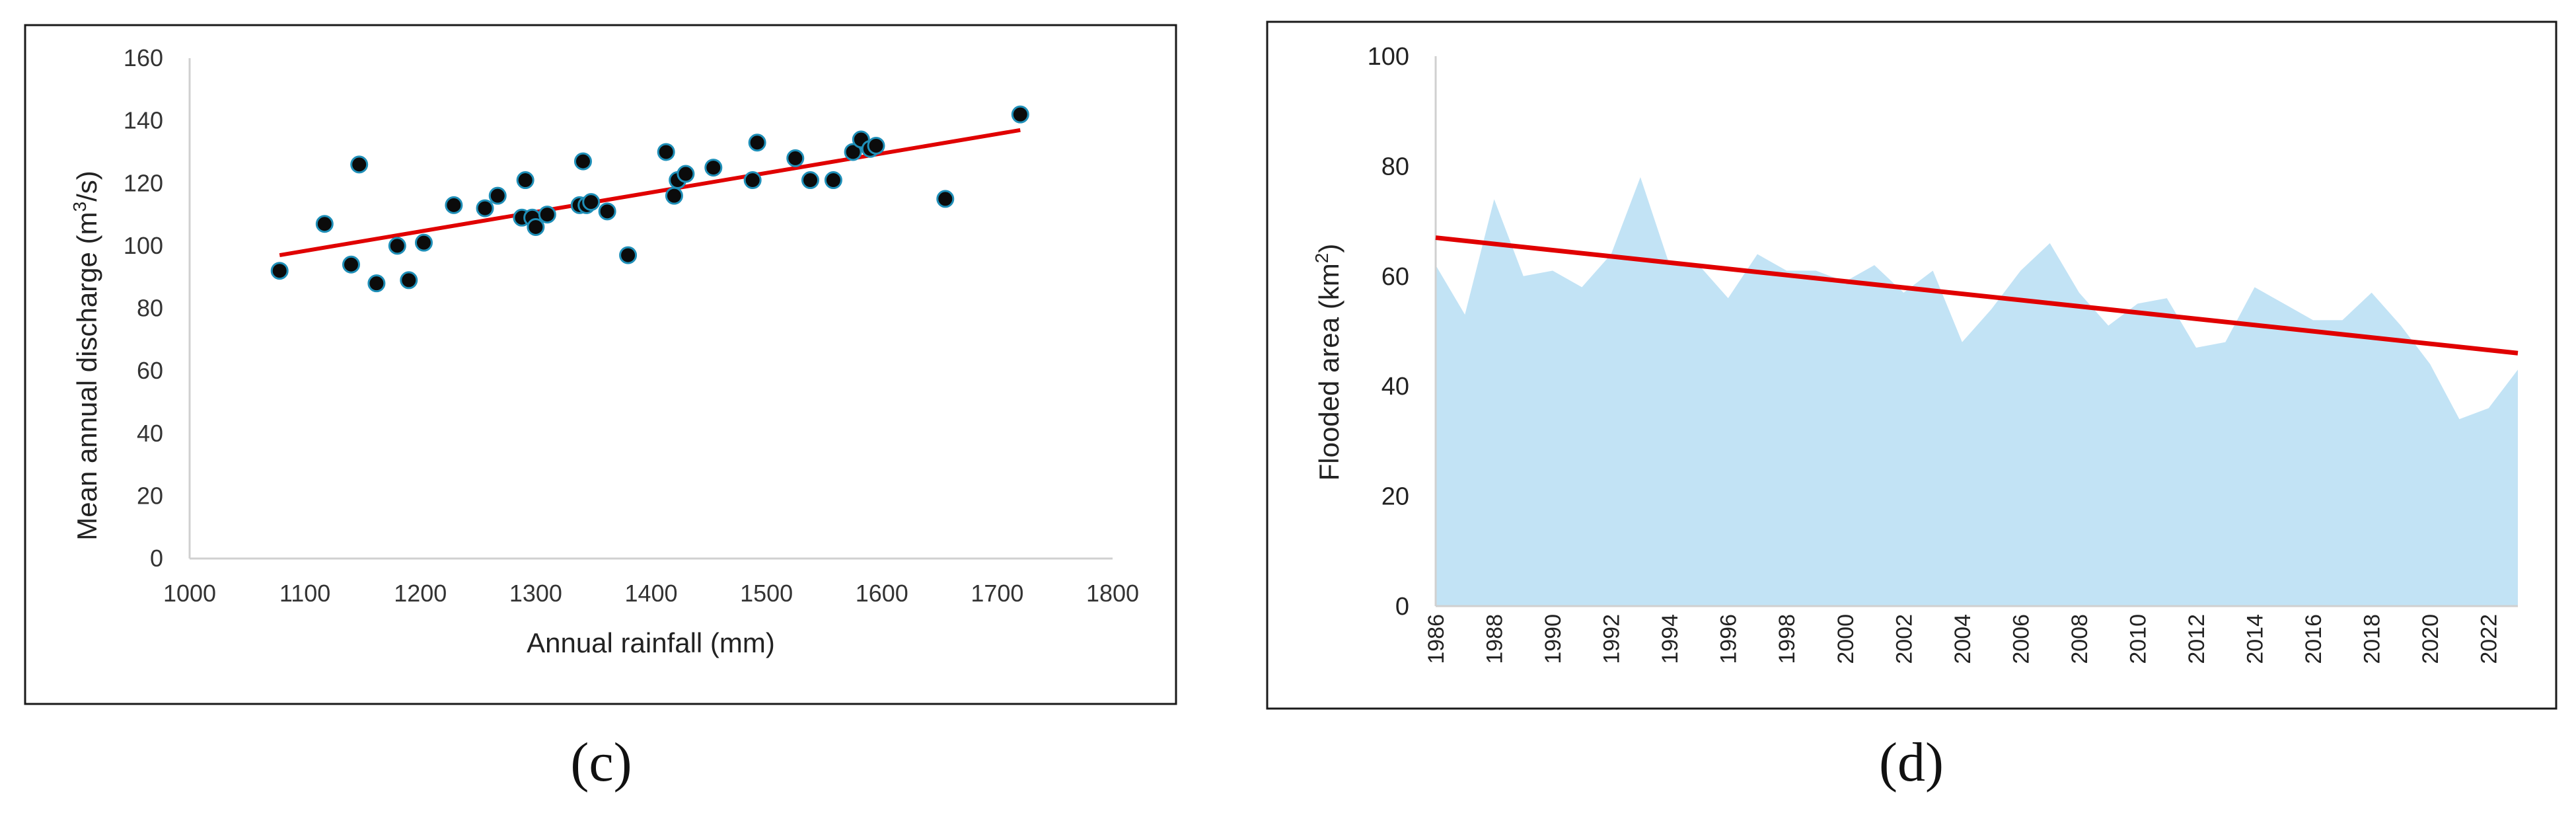 The image size is (2576, 813). What do you see at coordinates (304, 593) in the screenshot?
I see `scatter-x-tick-label: 1100` at bounding box center [304, 593].